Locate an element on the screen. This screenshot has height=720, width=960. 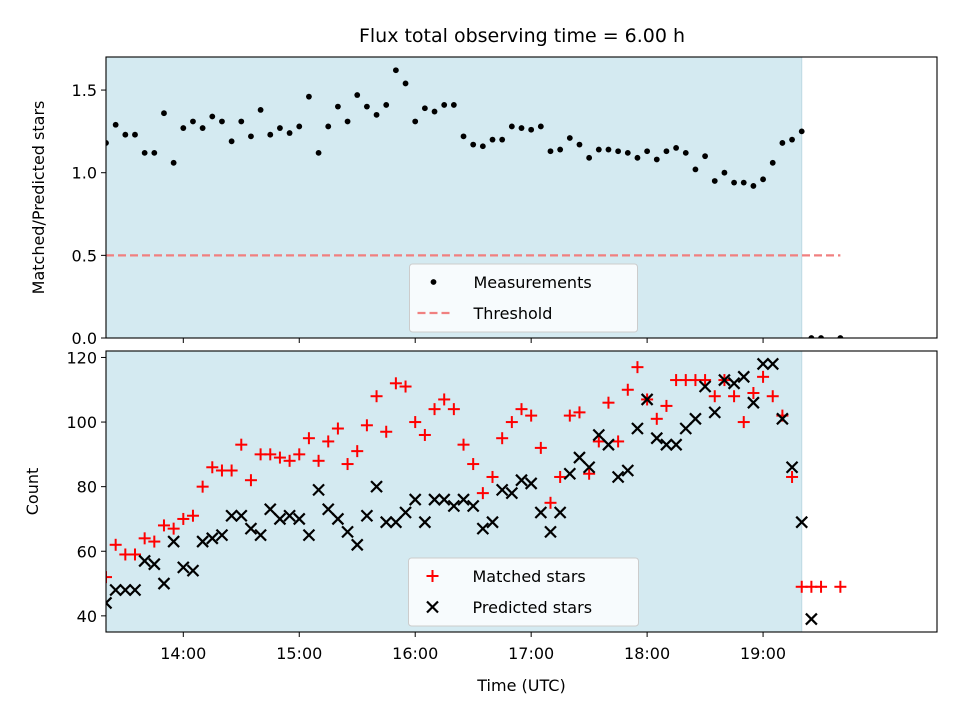
legend: Measurements Threshold is located at coordinates (523, 298).